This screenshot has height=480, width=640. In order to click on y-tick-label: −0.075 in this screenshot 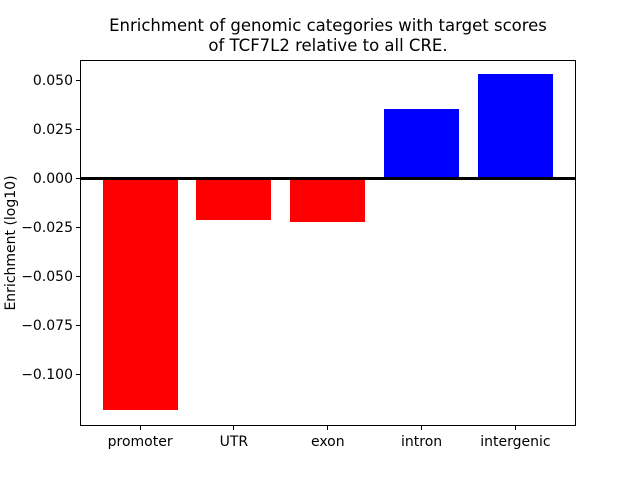, I will do `click(47, 325)`.